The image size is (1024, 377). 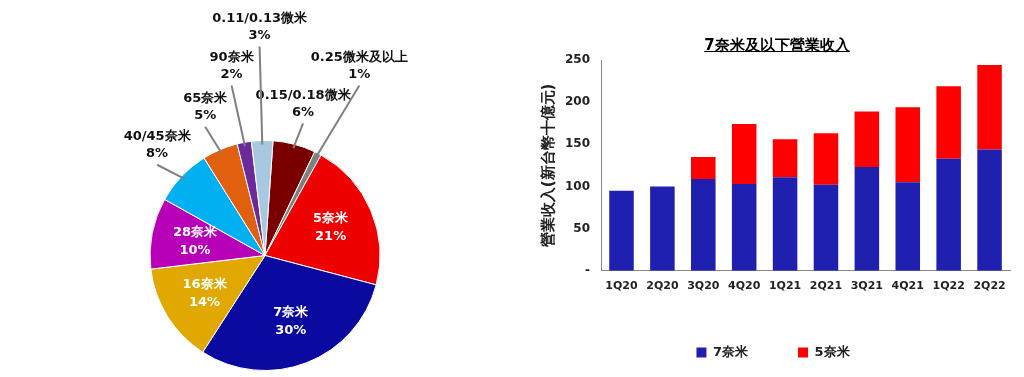 I want to click on y-tick-label: 200, so click(x=577, y=101).